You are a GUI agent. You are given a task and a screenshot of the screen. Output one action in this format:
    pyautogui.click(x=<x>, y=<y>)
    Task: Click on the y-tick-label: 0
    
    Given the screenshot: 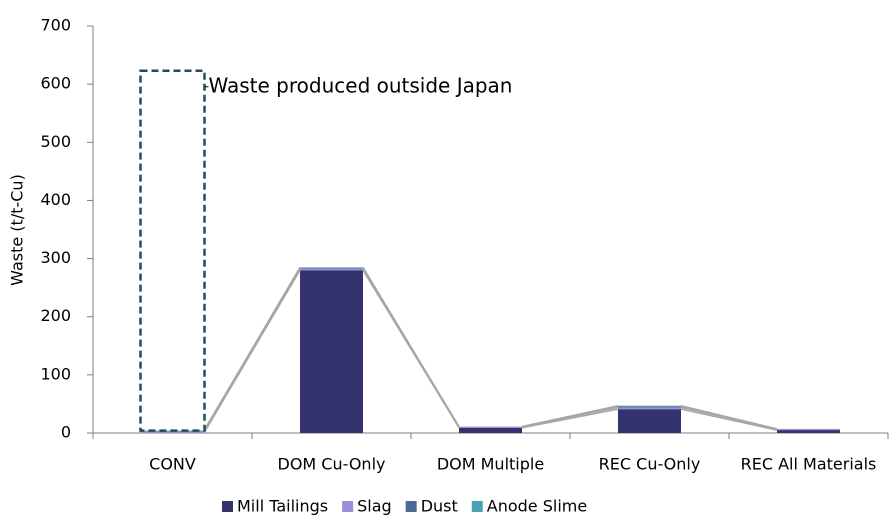 What is the action you would take?
    pyautogui.click(x=66, y=432)
    